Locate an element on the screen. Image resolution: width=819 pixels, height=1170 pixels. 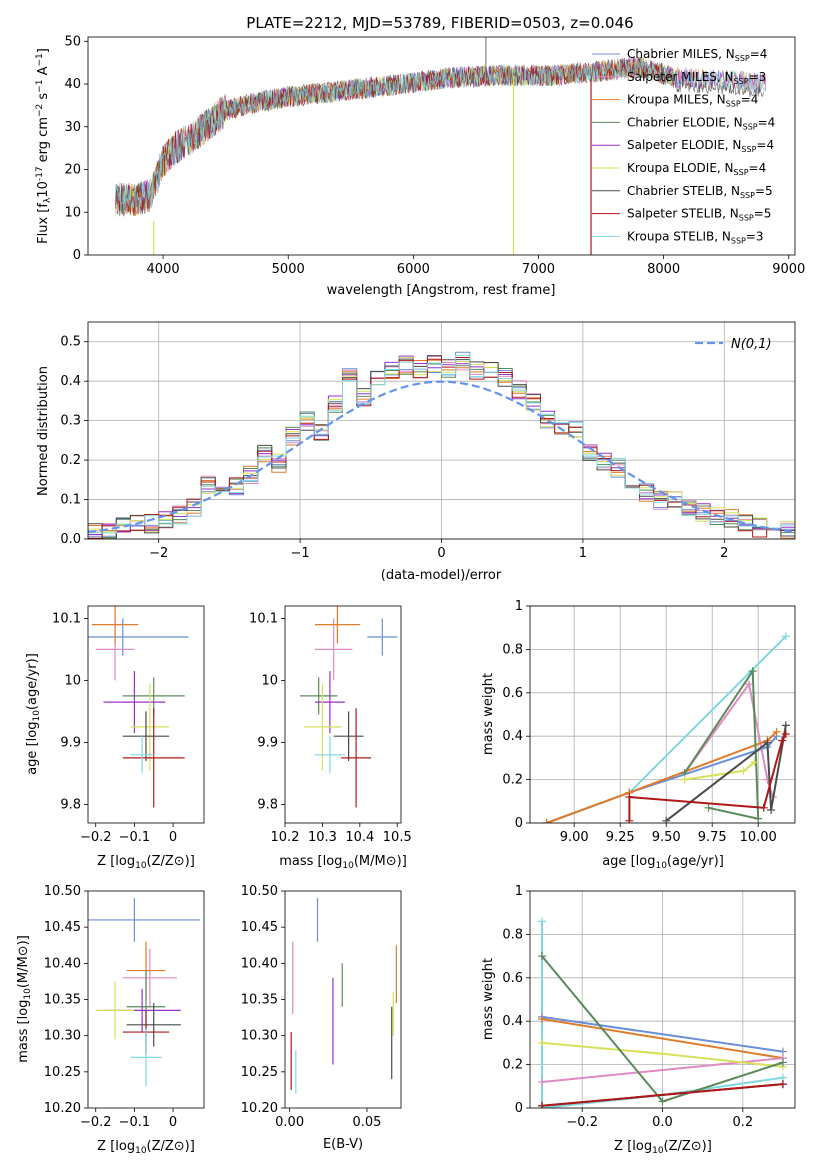
x-tick-label: 1 is located at coordinates (583, 553).